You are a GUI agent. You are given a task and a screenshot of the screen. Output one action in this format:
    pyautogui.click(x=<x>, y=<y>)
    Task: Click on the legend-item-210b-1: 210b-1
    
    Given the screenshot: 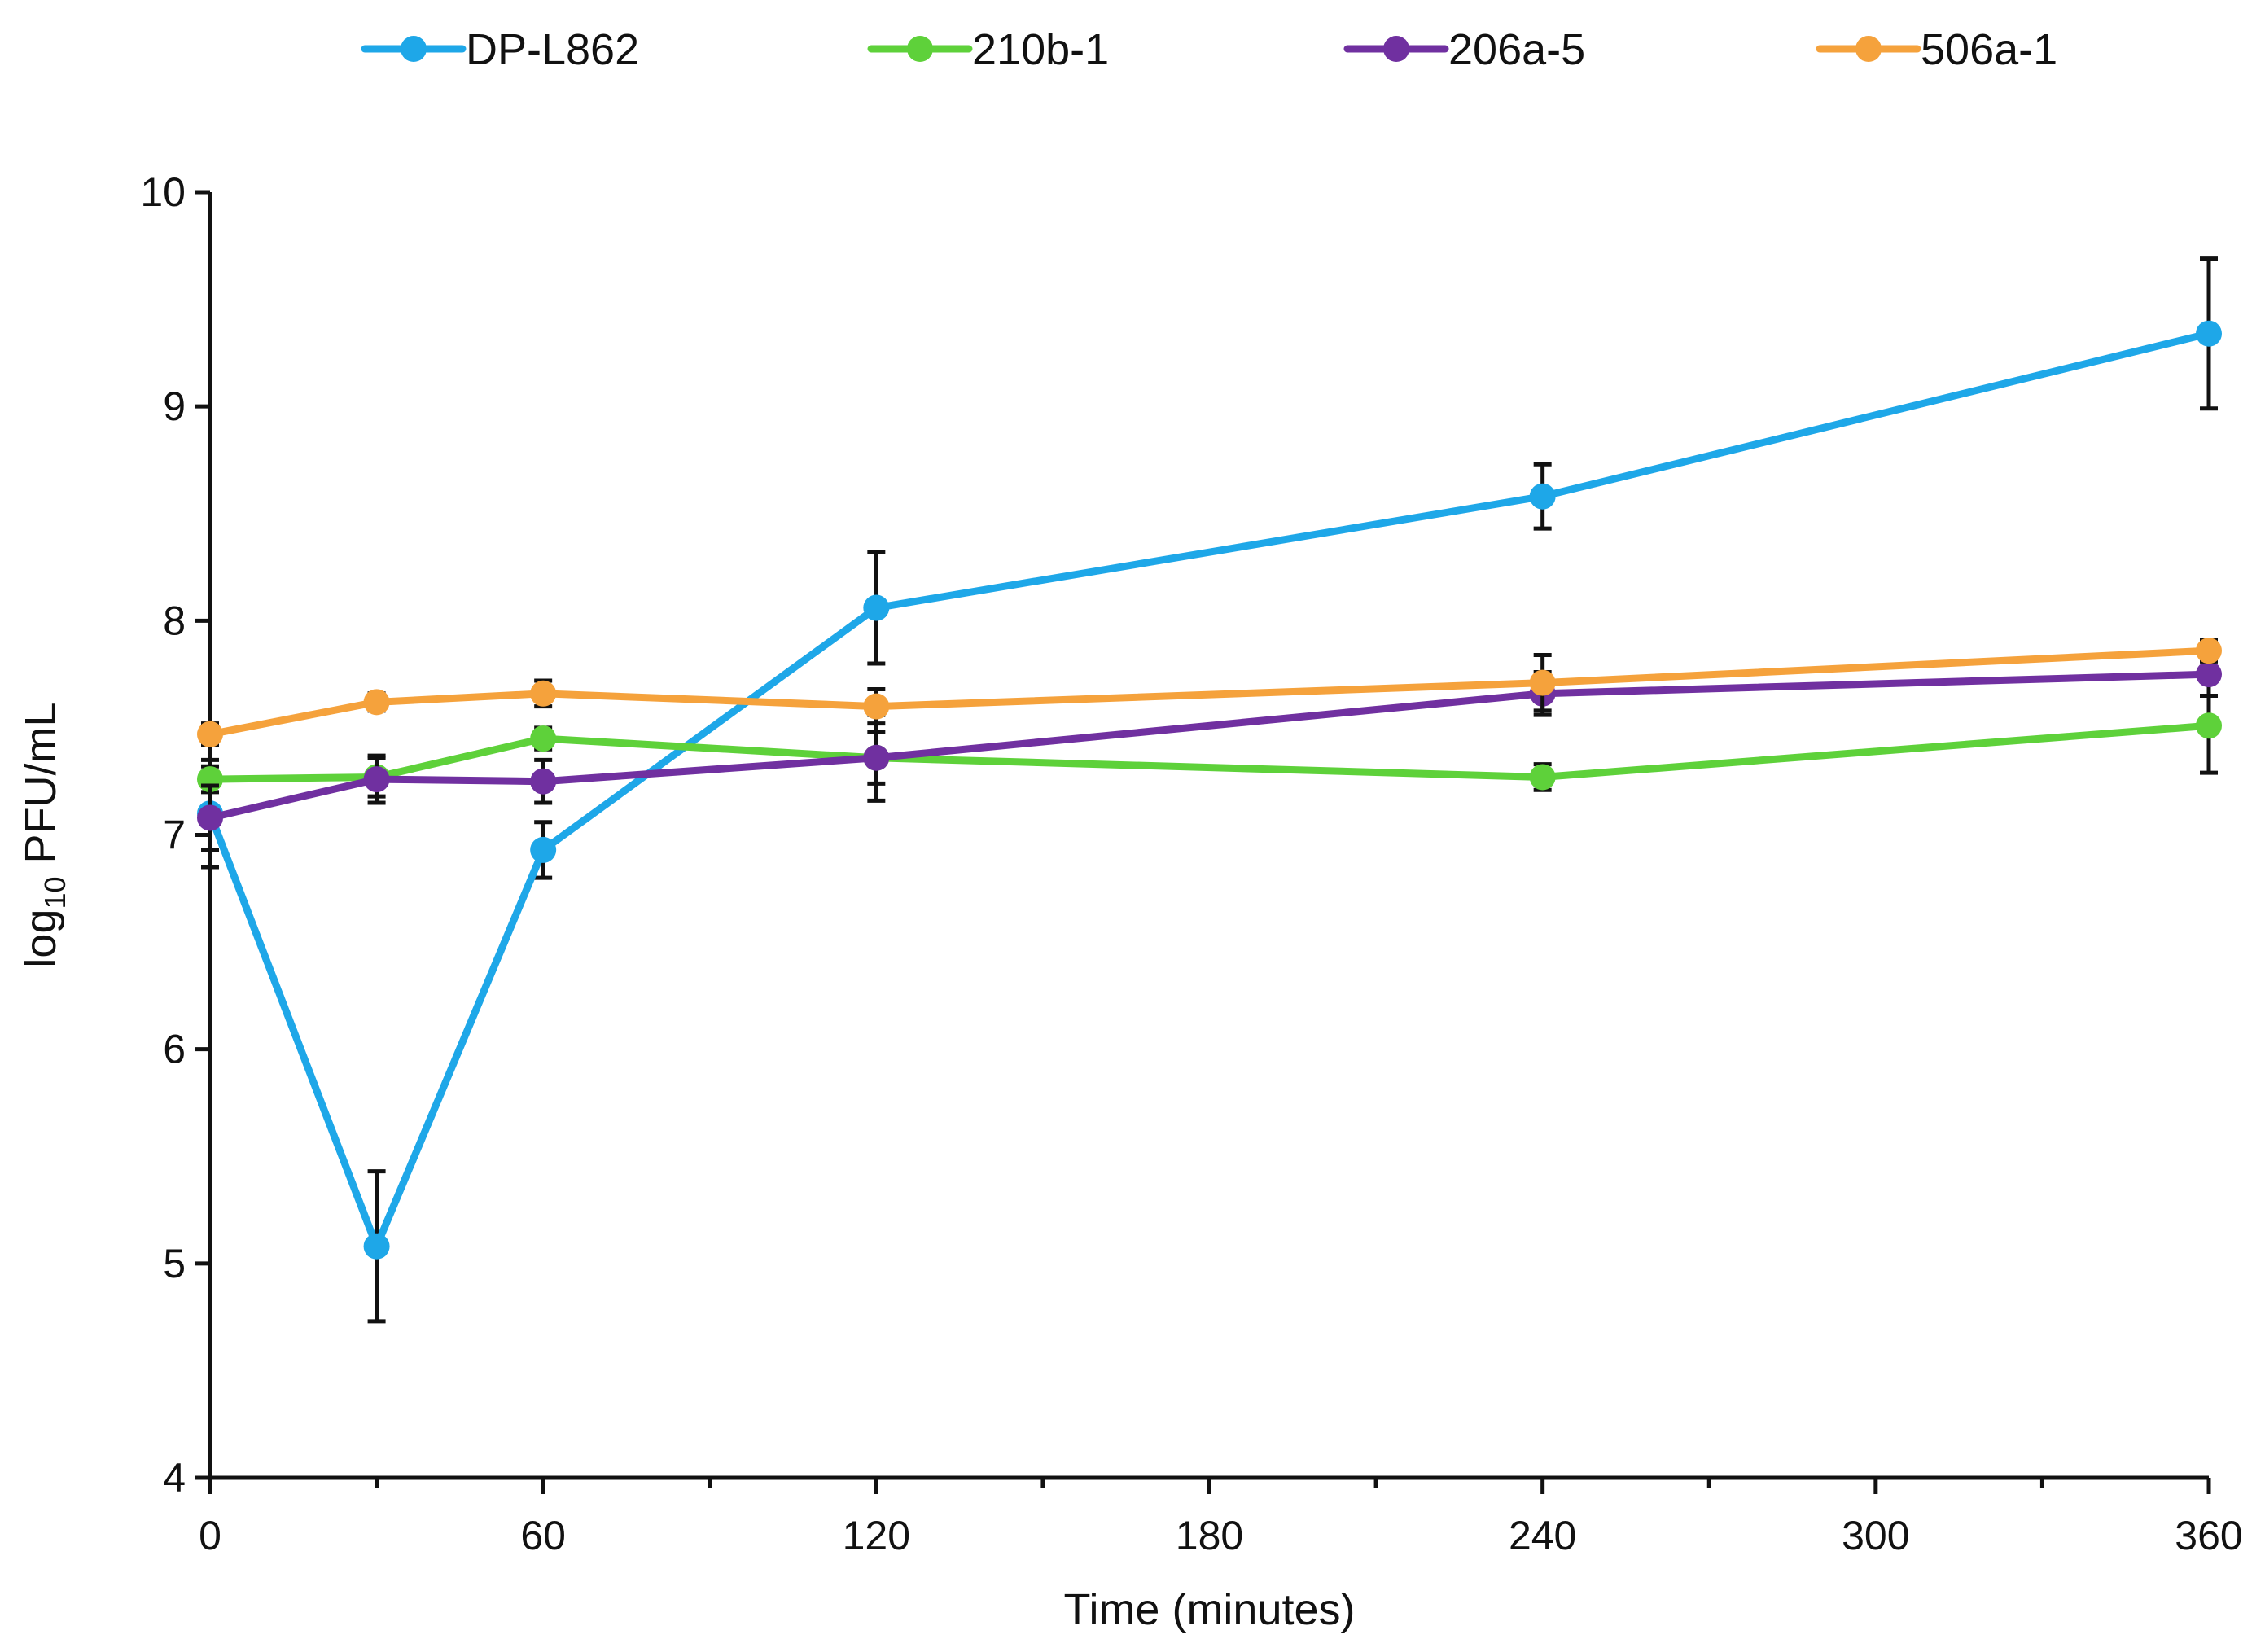 What is the action you would take?
    pyautogui.click(x=988, y=49)
    